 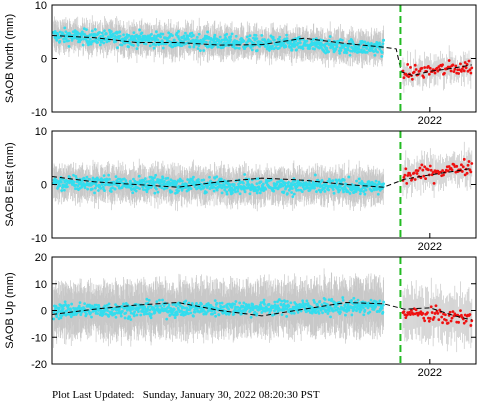 I want to click on y-tick-label: -10, so click(x=39, y=113).